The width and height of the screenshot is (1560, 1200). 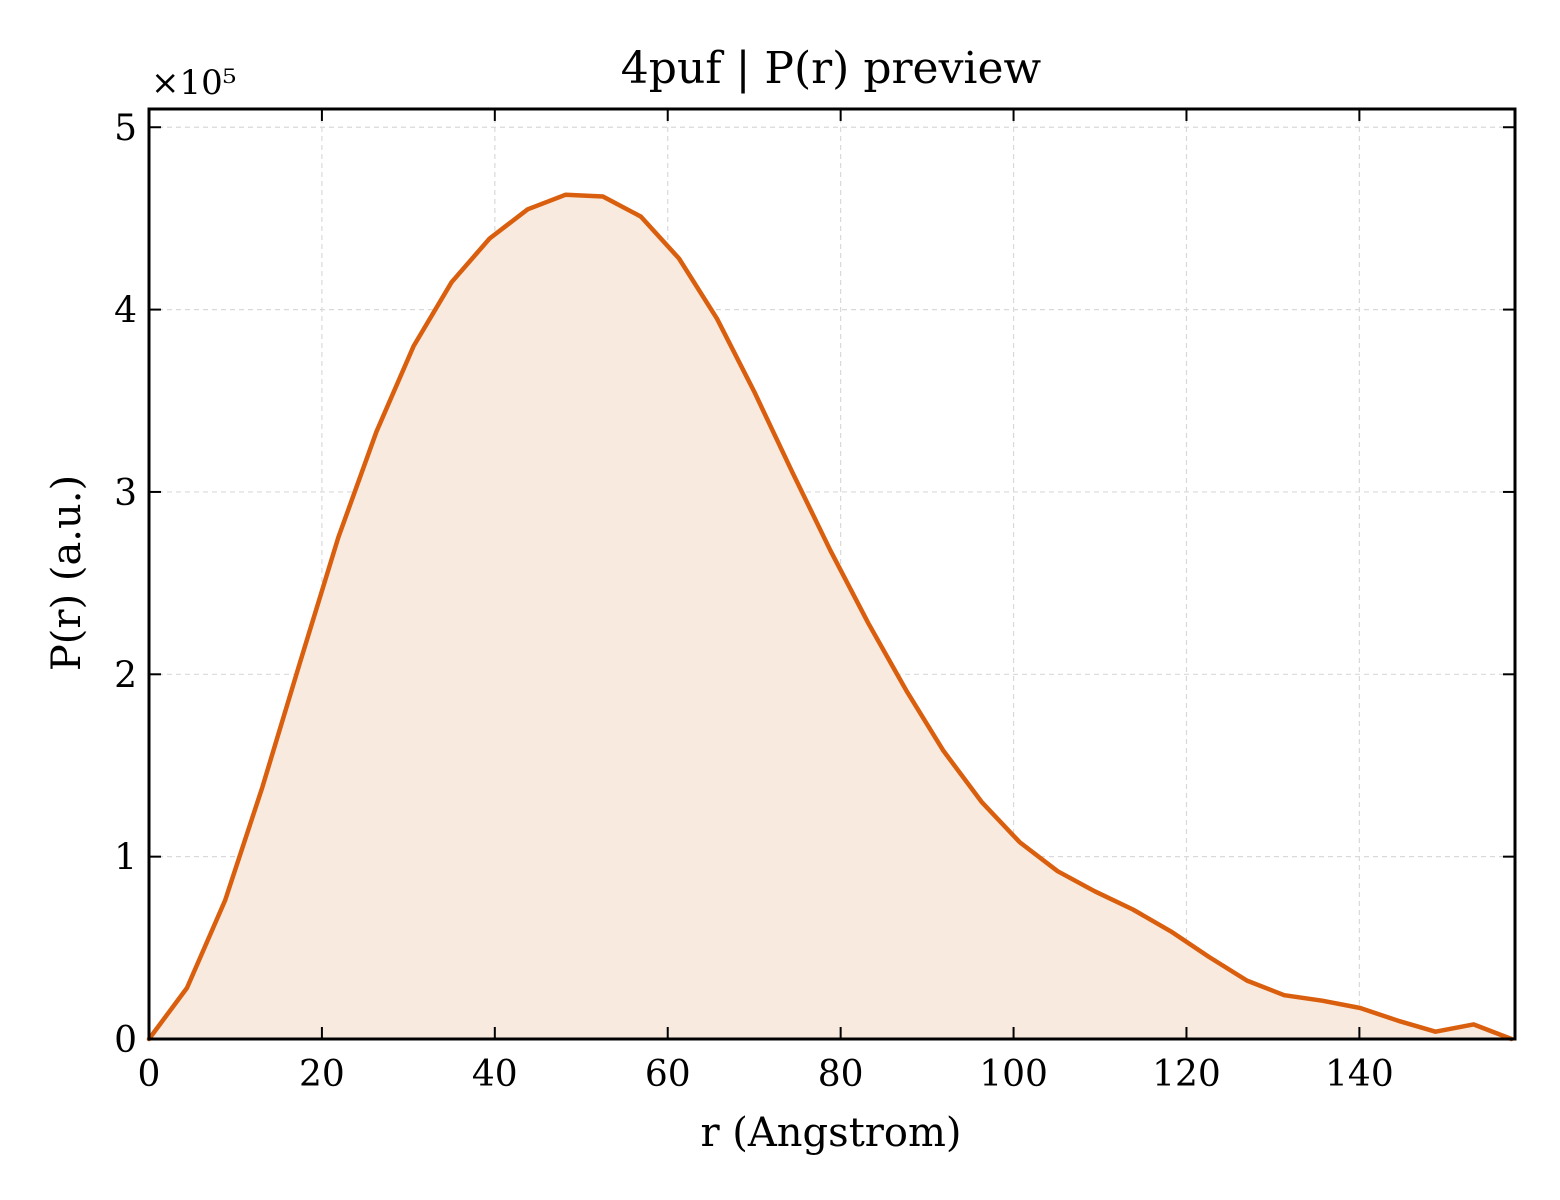 What do you see at coordinates (668, 1074) in the screenshot?
I see `x-tick-label: 60` at bounding box center [668, 1074].